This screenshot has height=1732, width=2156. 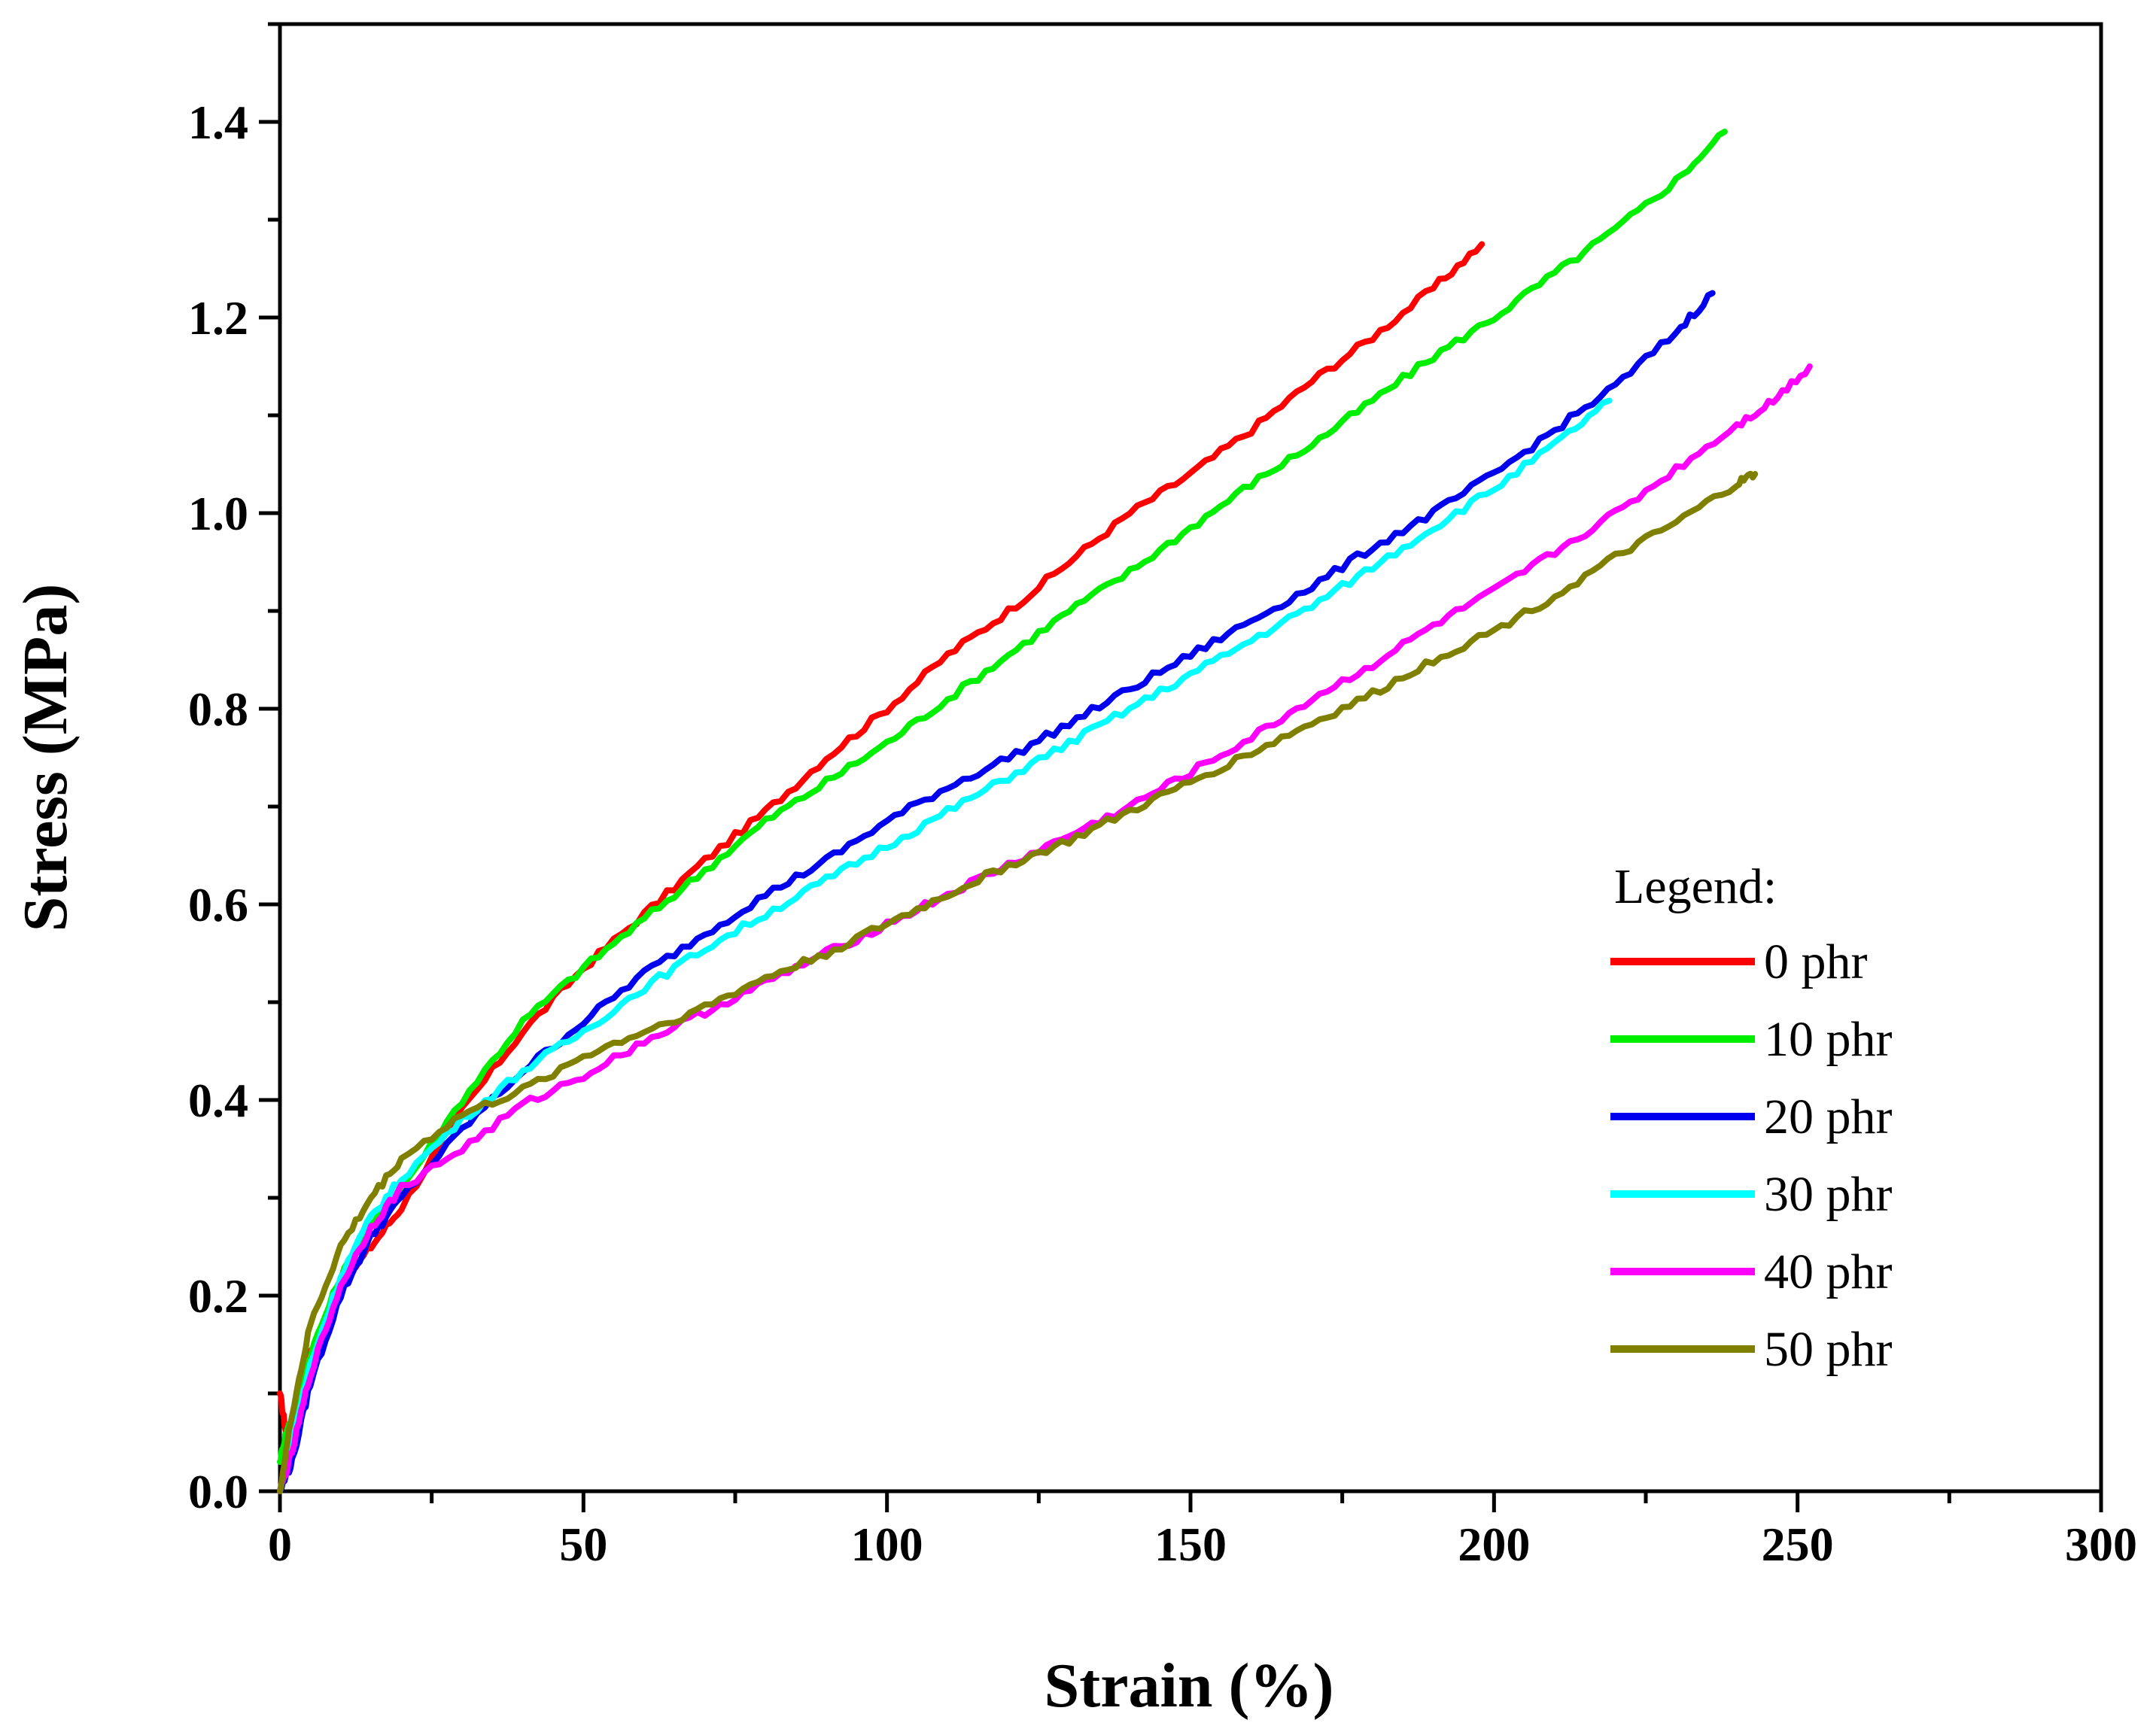 I want to click on legend-label: 40 phr, so click(x=1829, y=1271).